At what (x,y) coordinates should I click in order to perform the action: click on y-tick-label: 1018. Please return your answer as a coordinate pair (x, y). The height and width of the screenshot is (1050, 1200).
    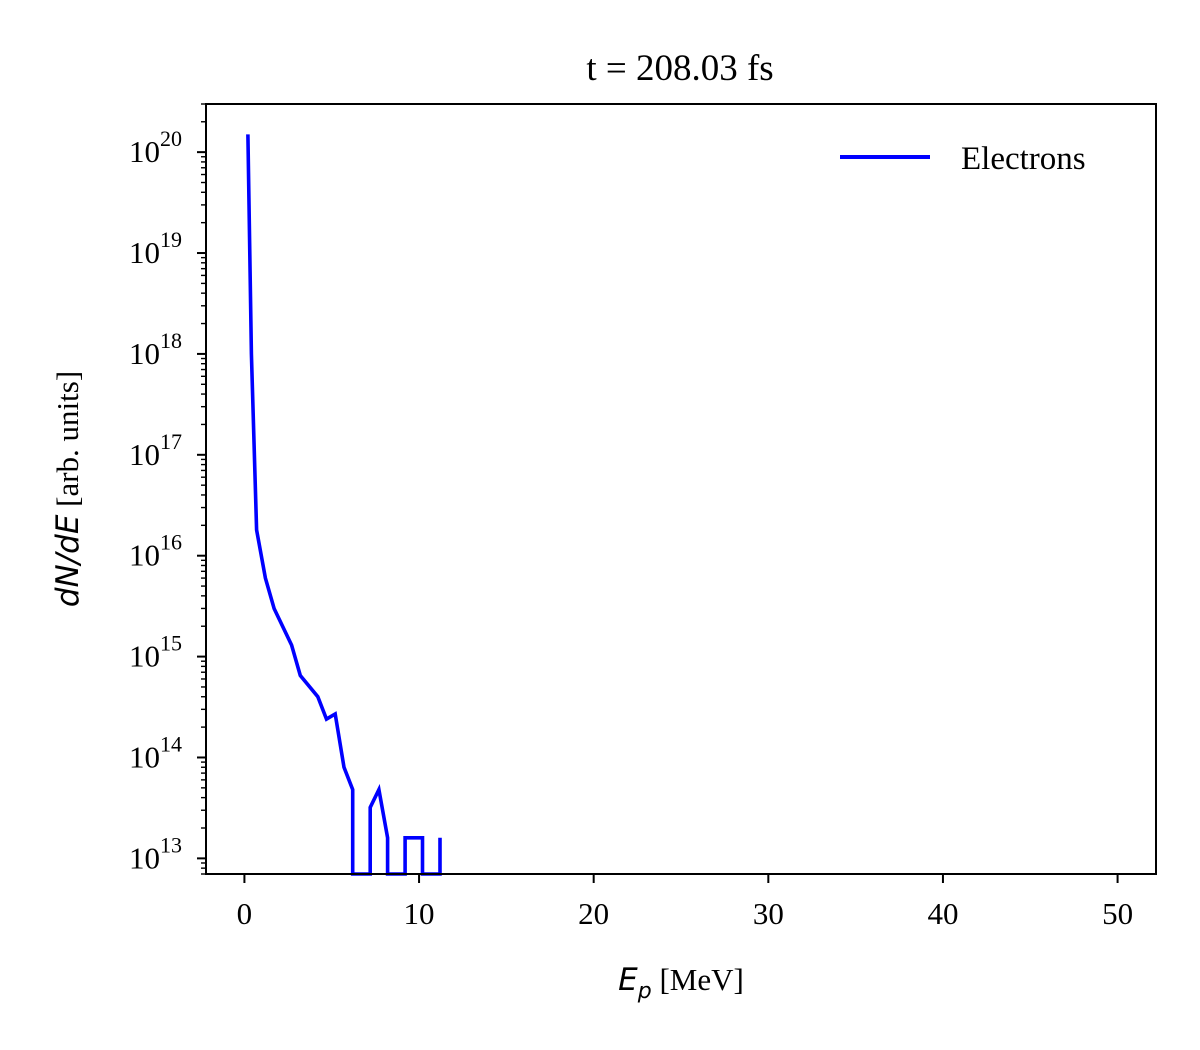
    Looking at the image, I should click on (155, 349).